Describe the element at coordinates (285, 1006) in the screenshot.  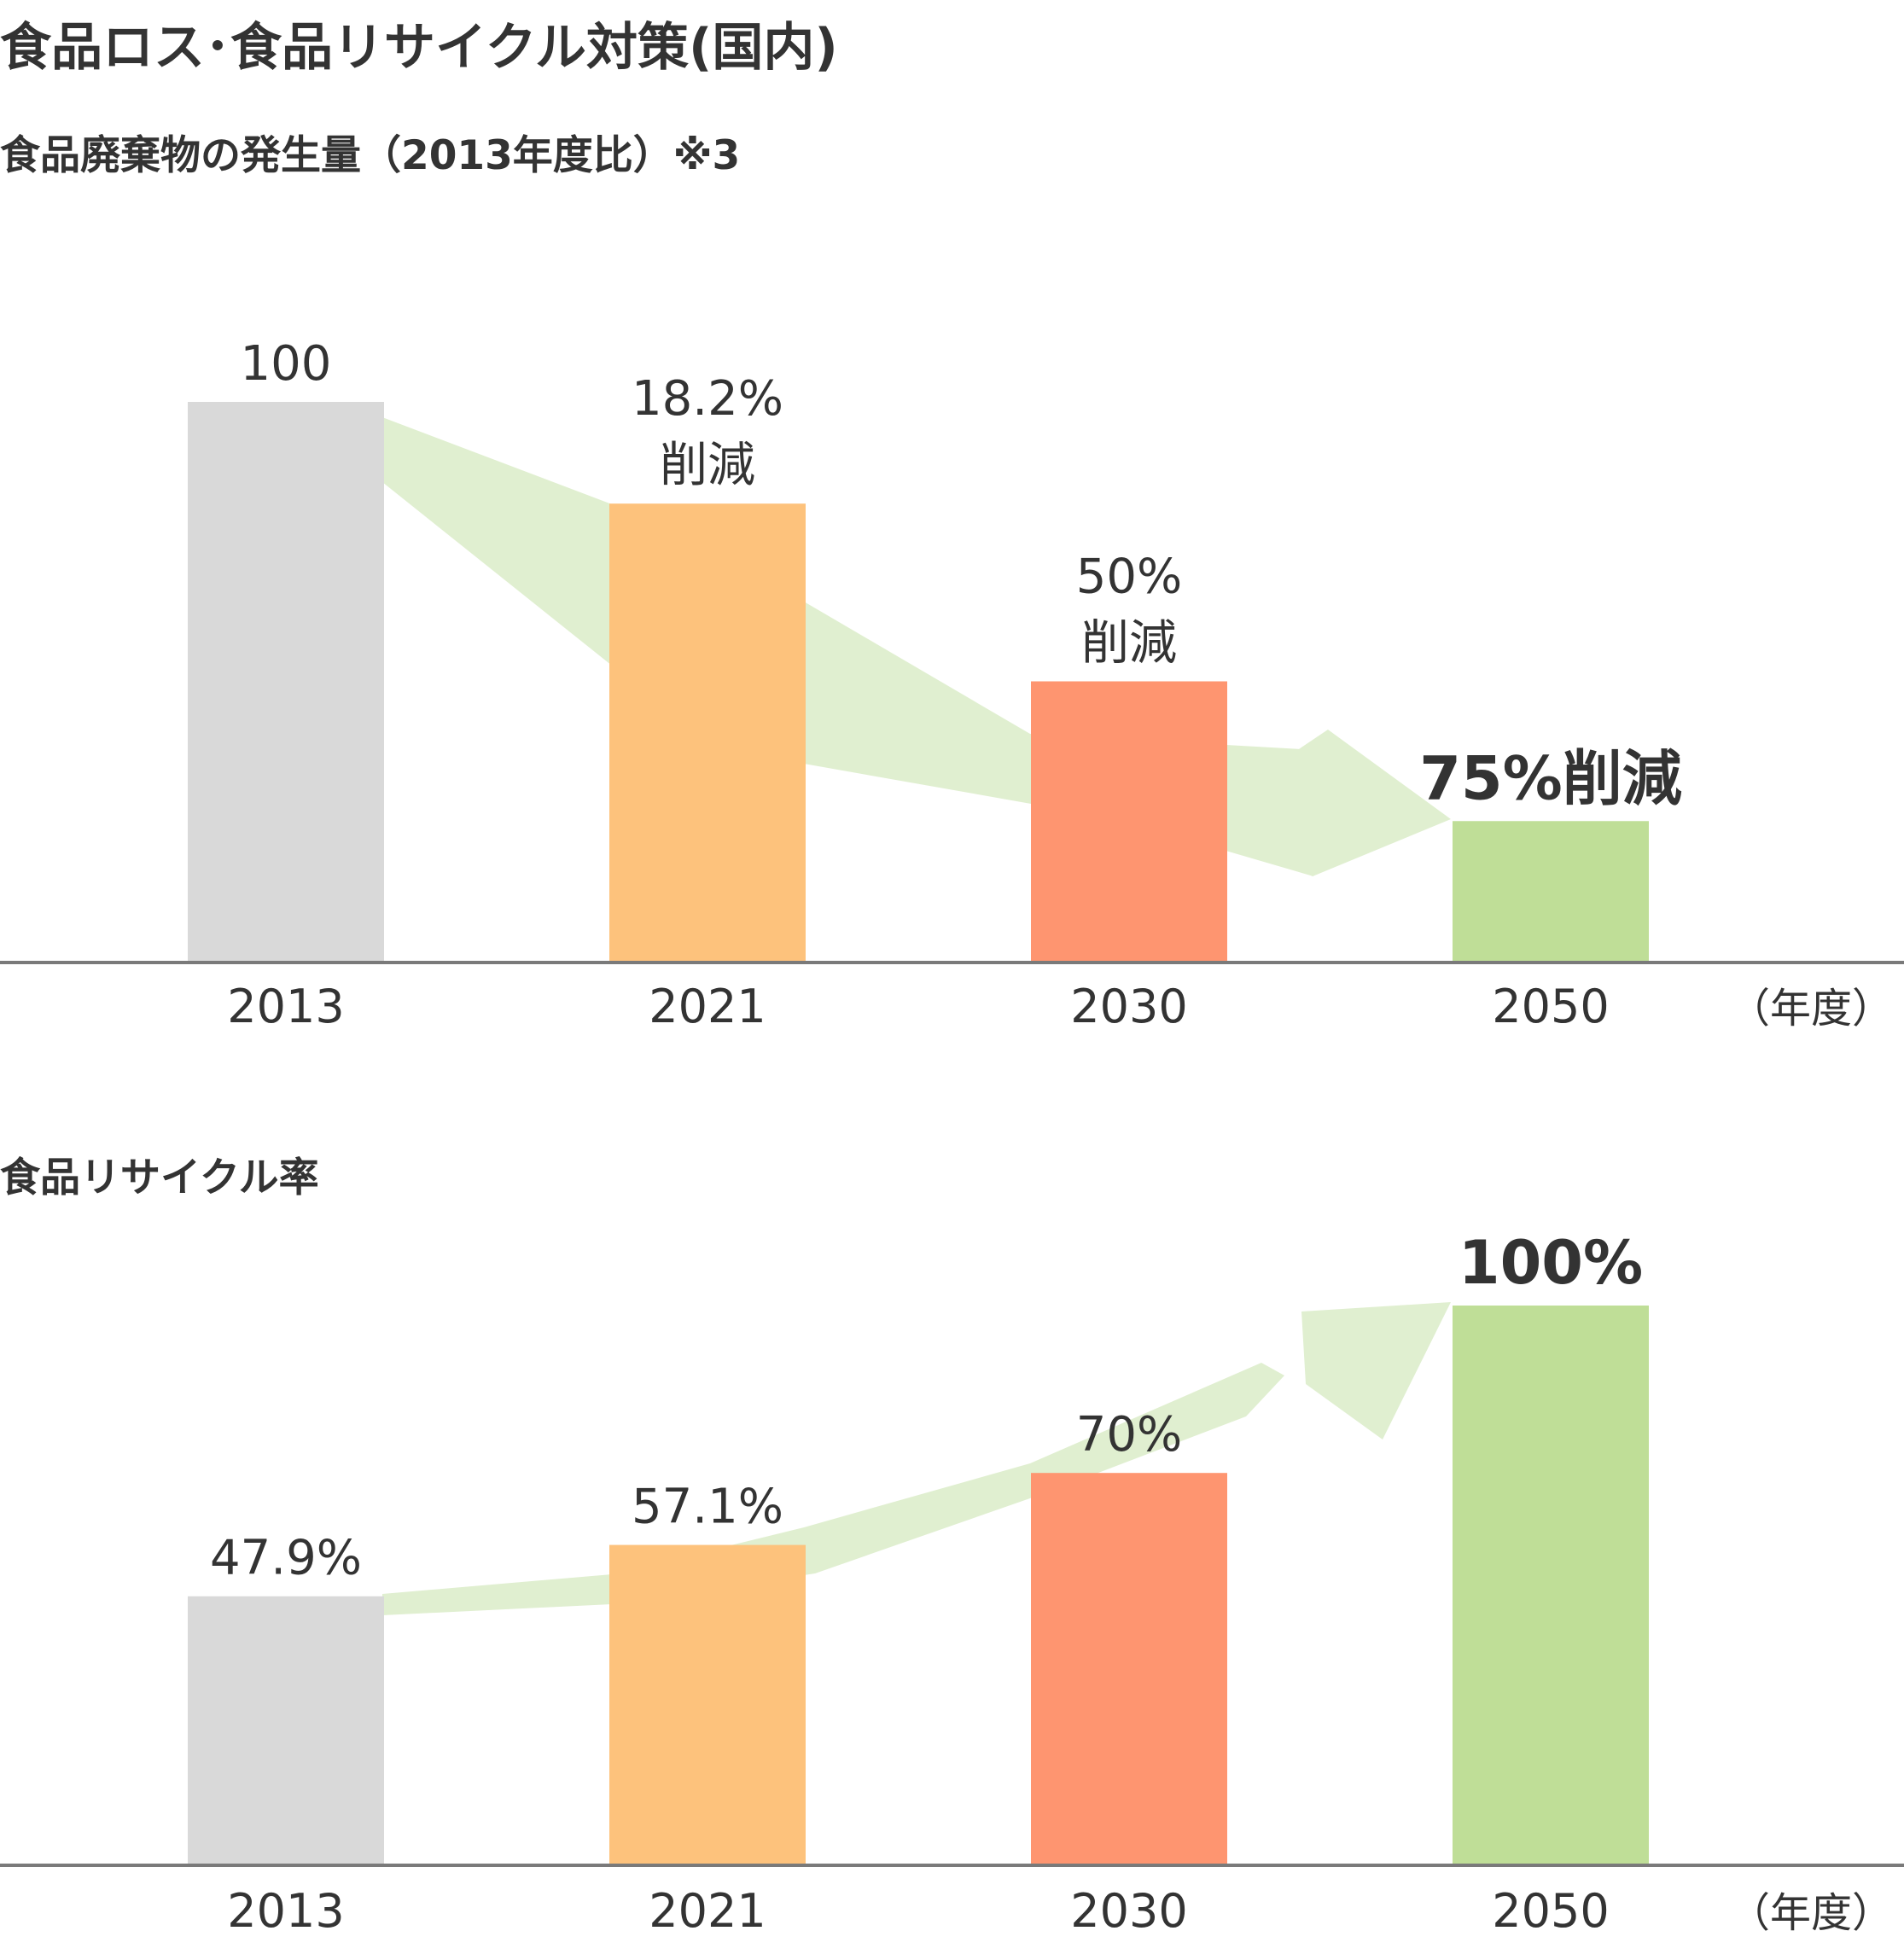
I see `chart-1-x-tick-2013: 2013` at that location.